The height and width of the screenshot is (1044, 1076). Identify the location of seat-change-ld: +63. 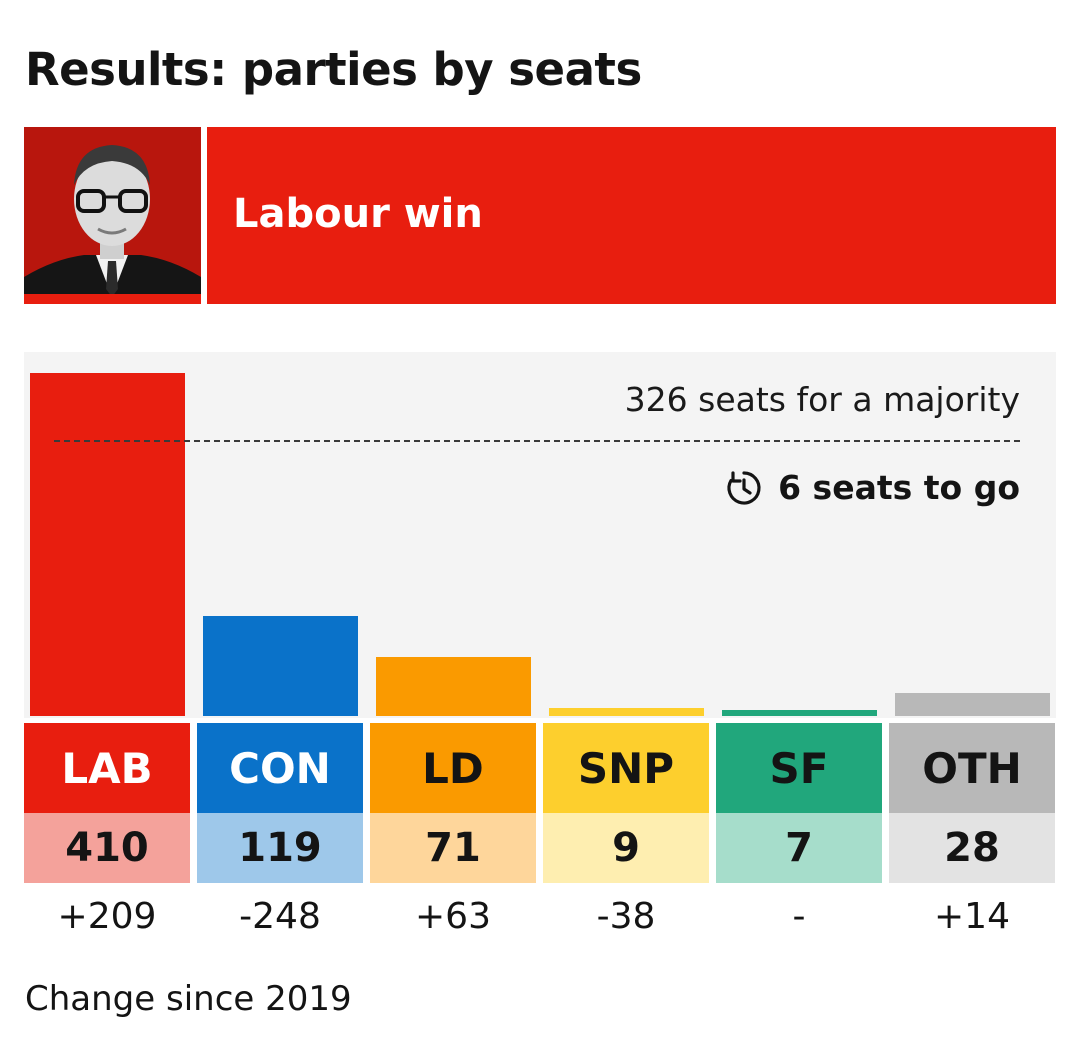
(453, 916).